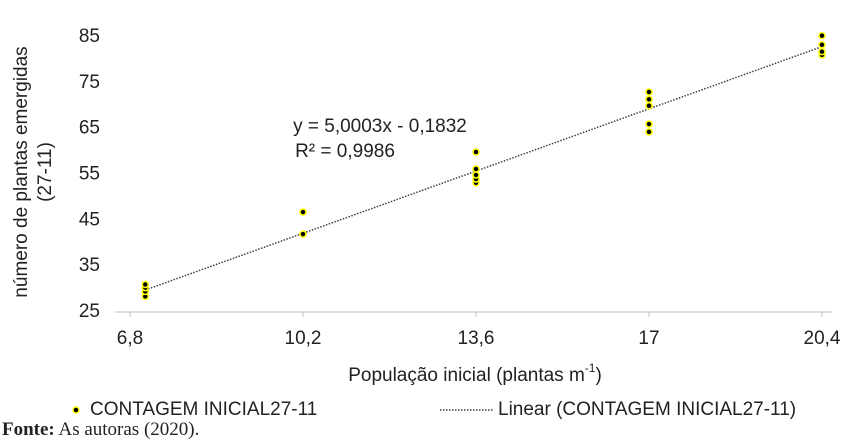 The width and height of the screenshot is (842, 441). I want to click on legend-label: CONTAGEM INICIAL27-11, so click(203, 409).